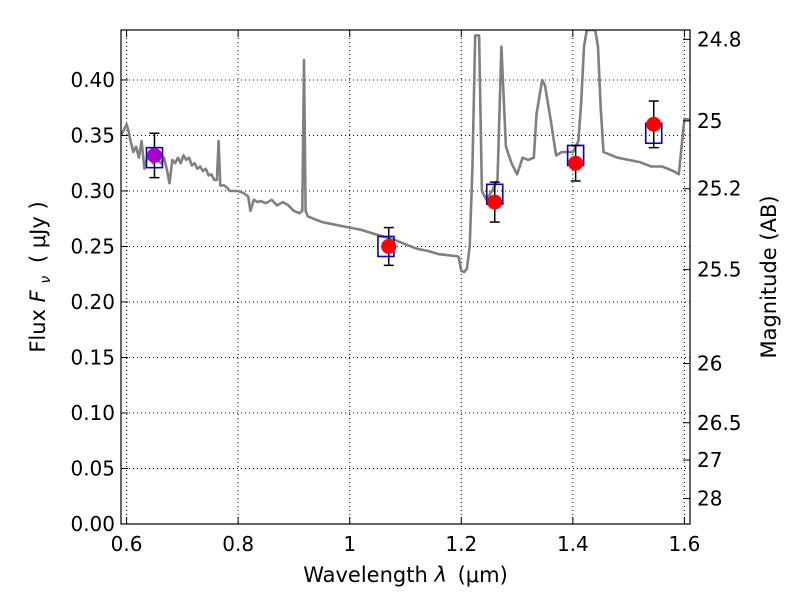  I want to click on x-axis-title-prefix: Wavelength, so click(368, 575).